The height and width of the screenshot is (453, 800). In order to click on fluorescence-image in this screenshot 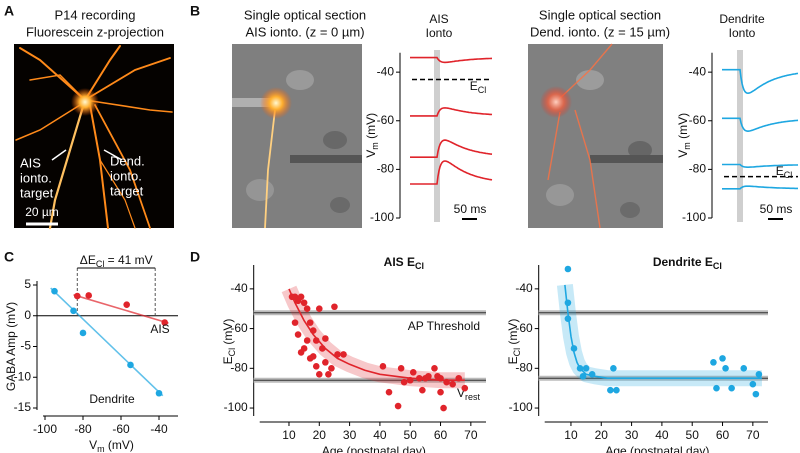, I will do `click(94, 137)`.